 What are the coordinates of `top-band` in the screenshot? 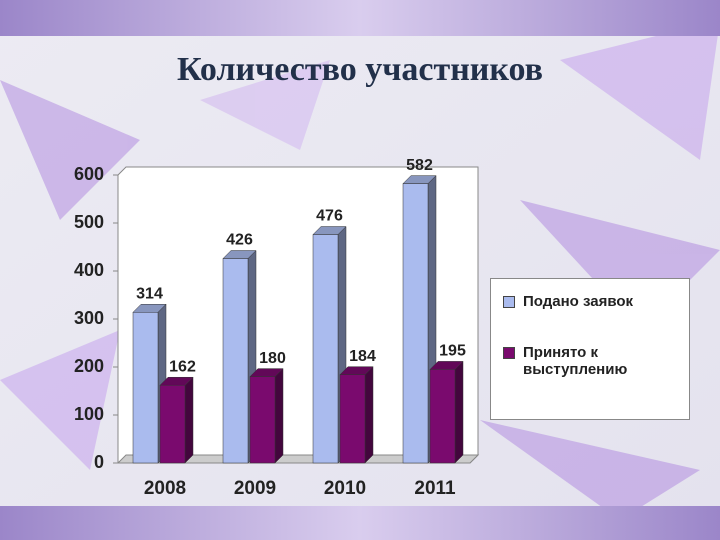 It's located at (360, 18).